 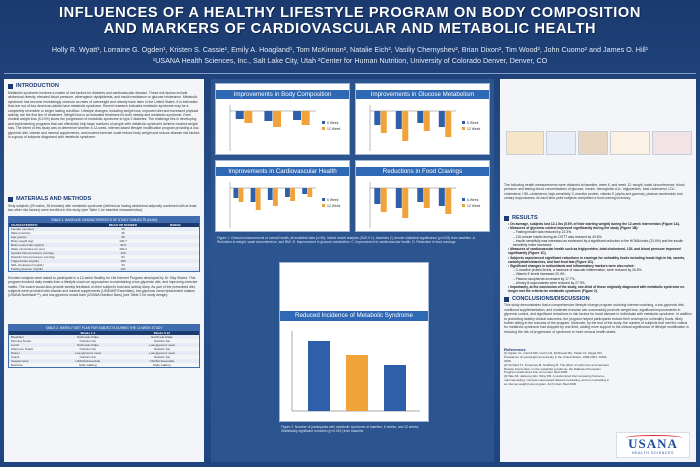 I want to click on panel-title-body-composition: Improvements in Body Composition, so click(x=282, y=94).